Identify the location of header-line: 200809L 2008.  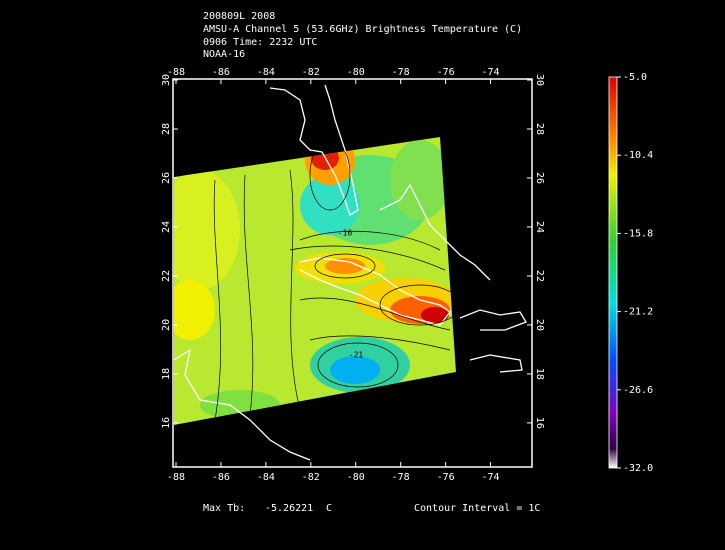
(239, 16).